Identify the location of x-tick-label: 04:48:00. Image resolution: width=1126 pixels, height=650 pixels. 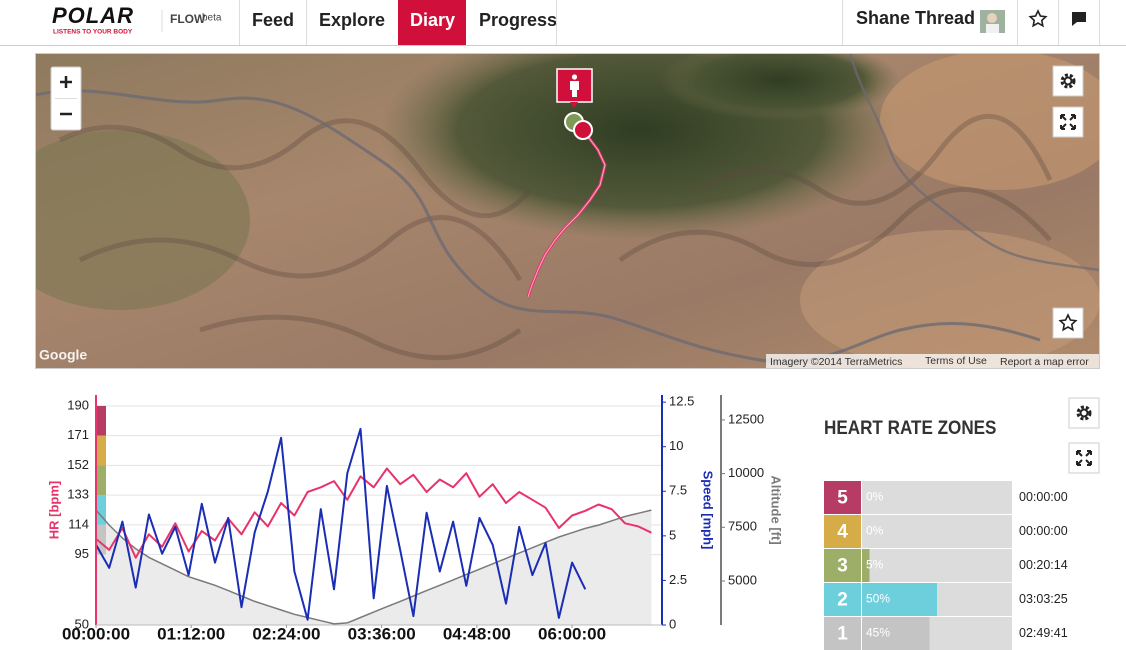
(477, 633).